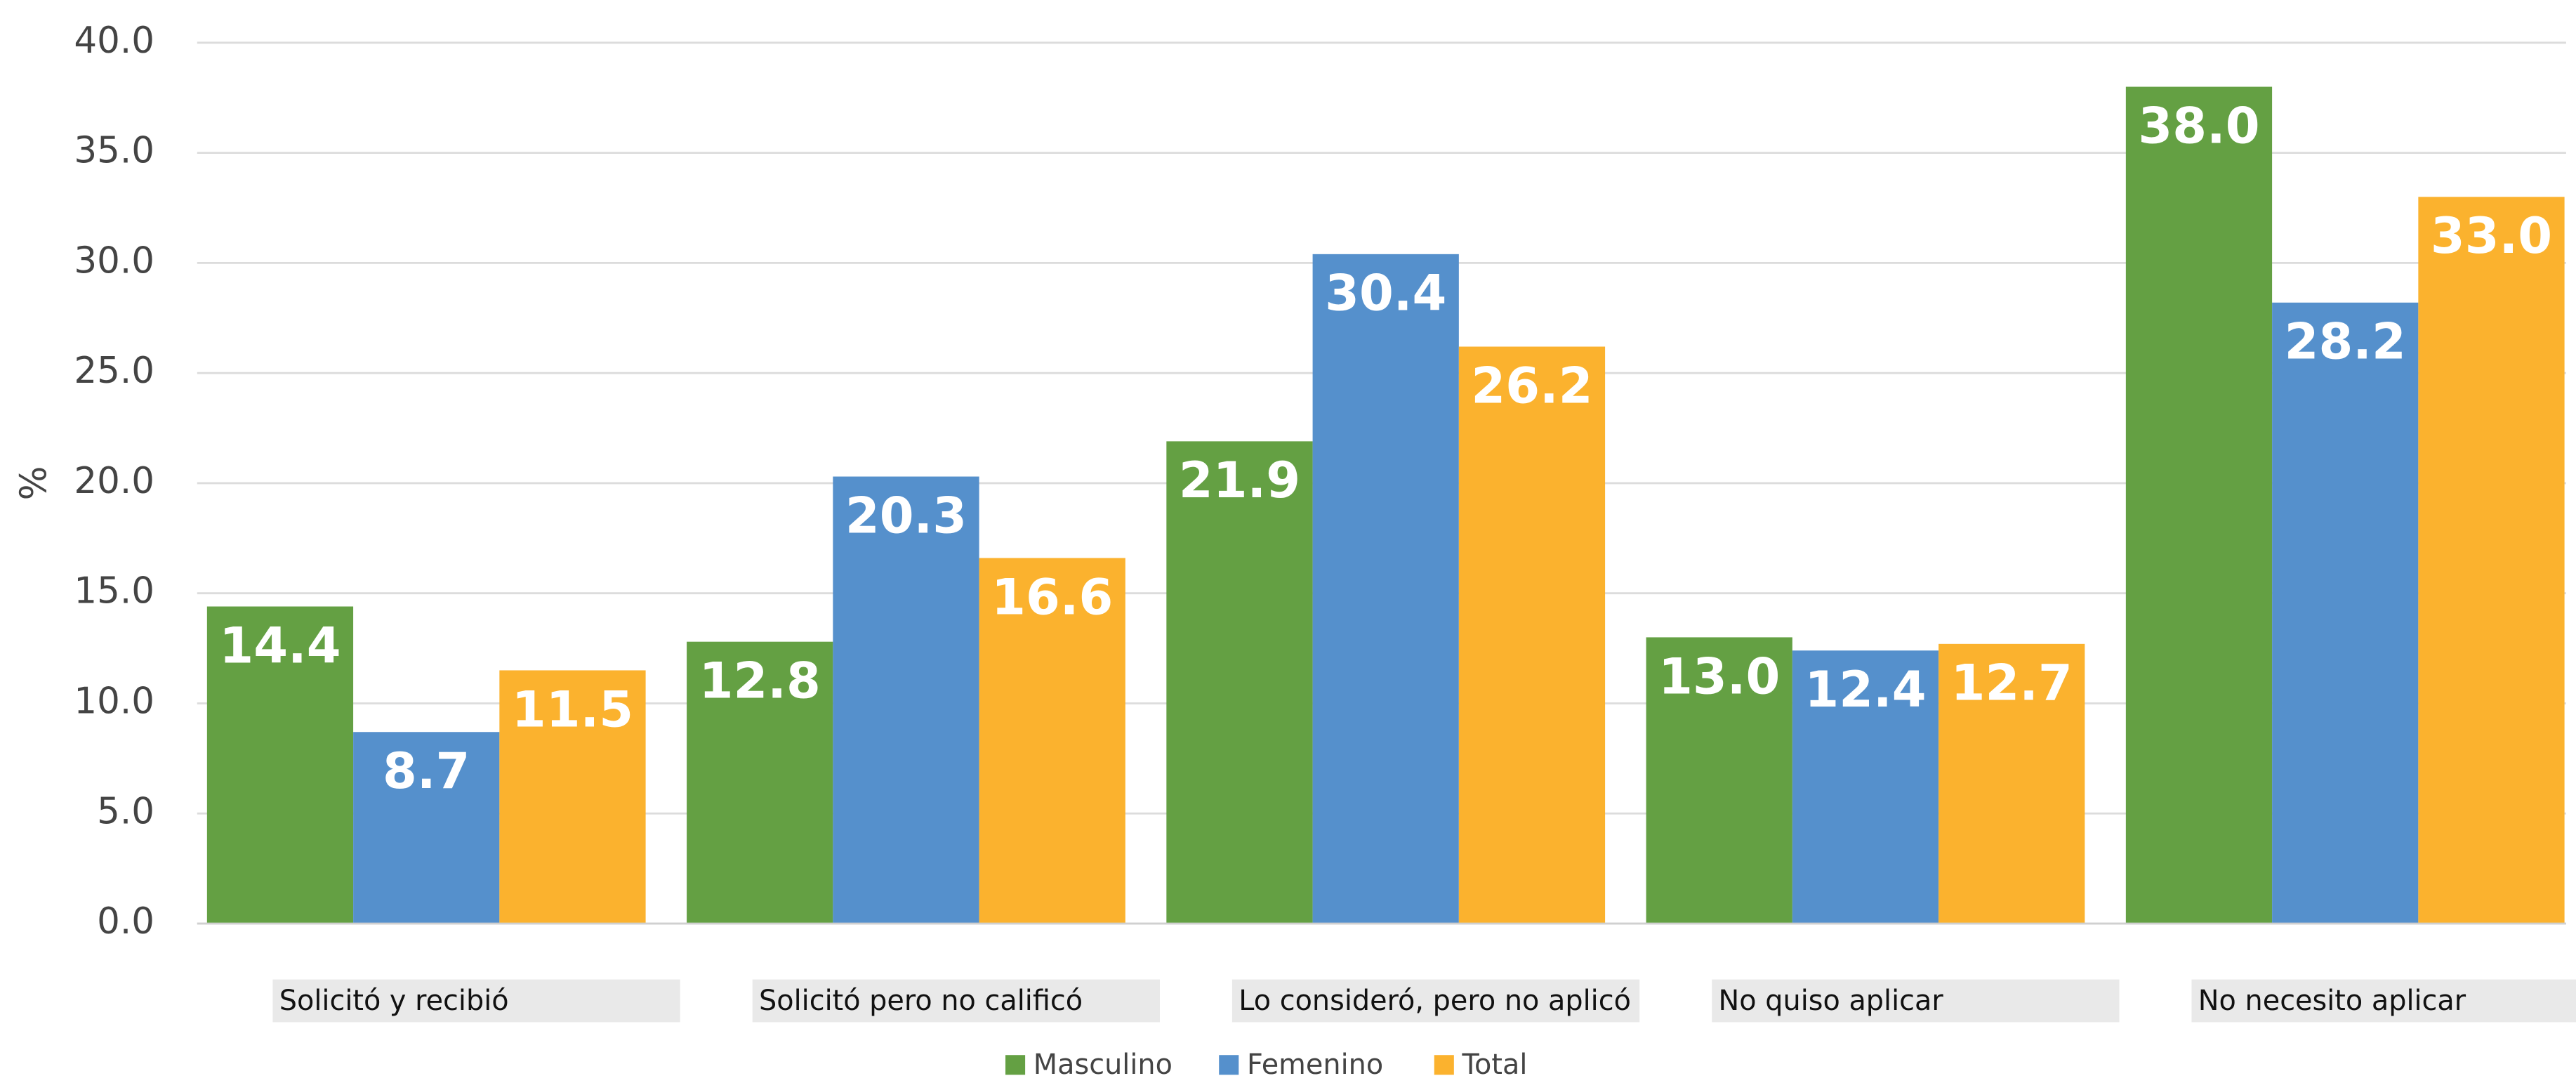  I want to click on value-label: 16.6, so click(1052, 597).